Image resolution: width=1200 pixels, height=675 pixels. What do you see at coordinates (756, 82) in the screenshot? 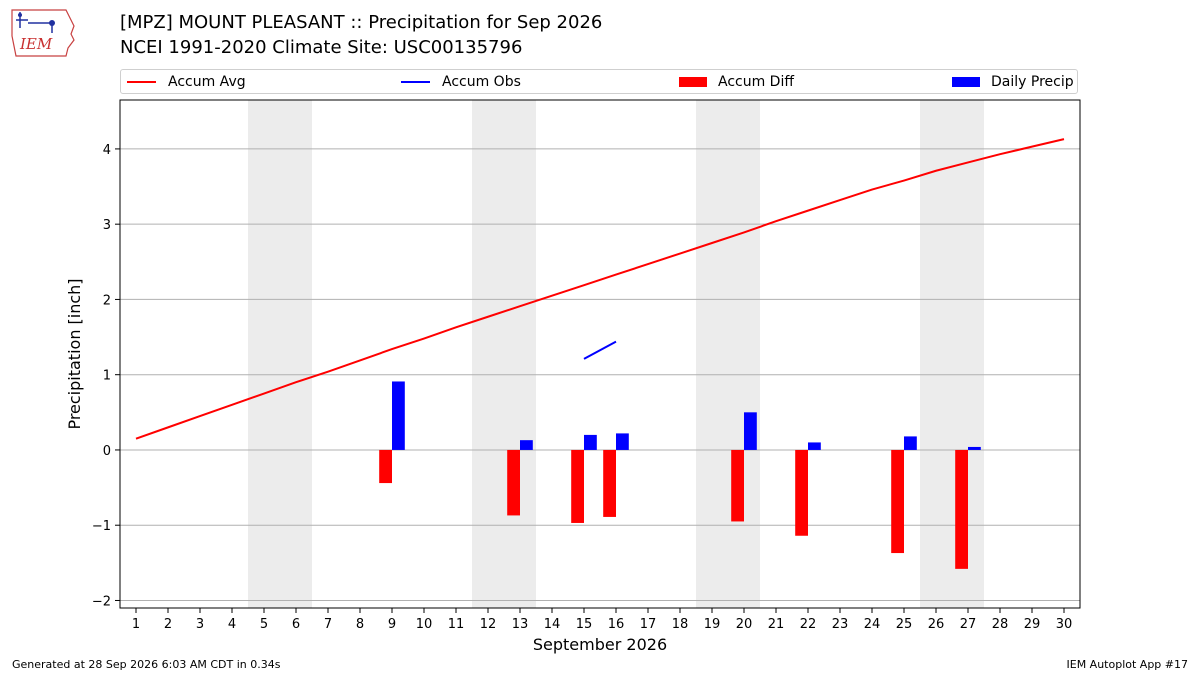
I see `legend-label-accum-diff: Accum Diff` at bounding box center [756, 82].